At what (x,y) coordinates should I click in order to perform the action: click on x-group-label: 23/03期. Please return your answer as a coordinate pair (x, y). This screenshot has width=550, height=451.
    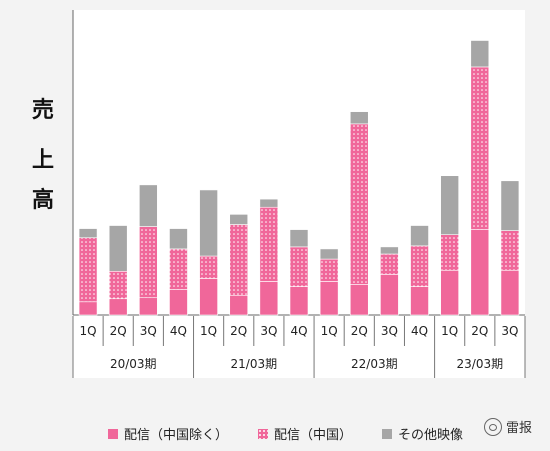
    Looking at the image, I should click on (480, 364).